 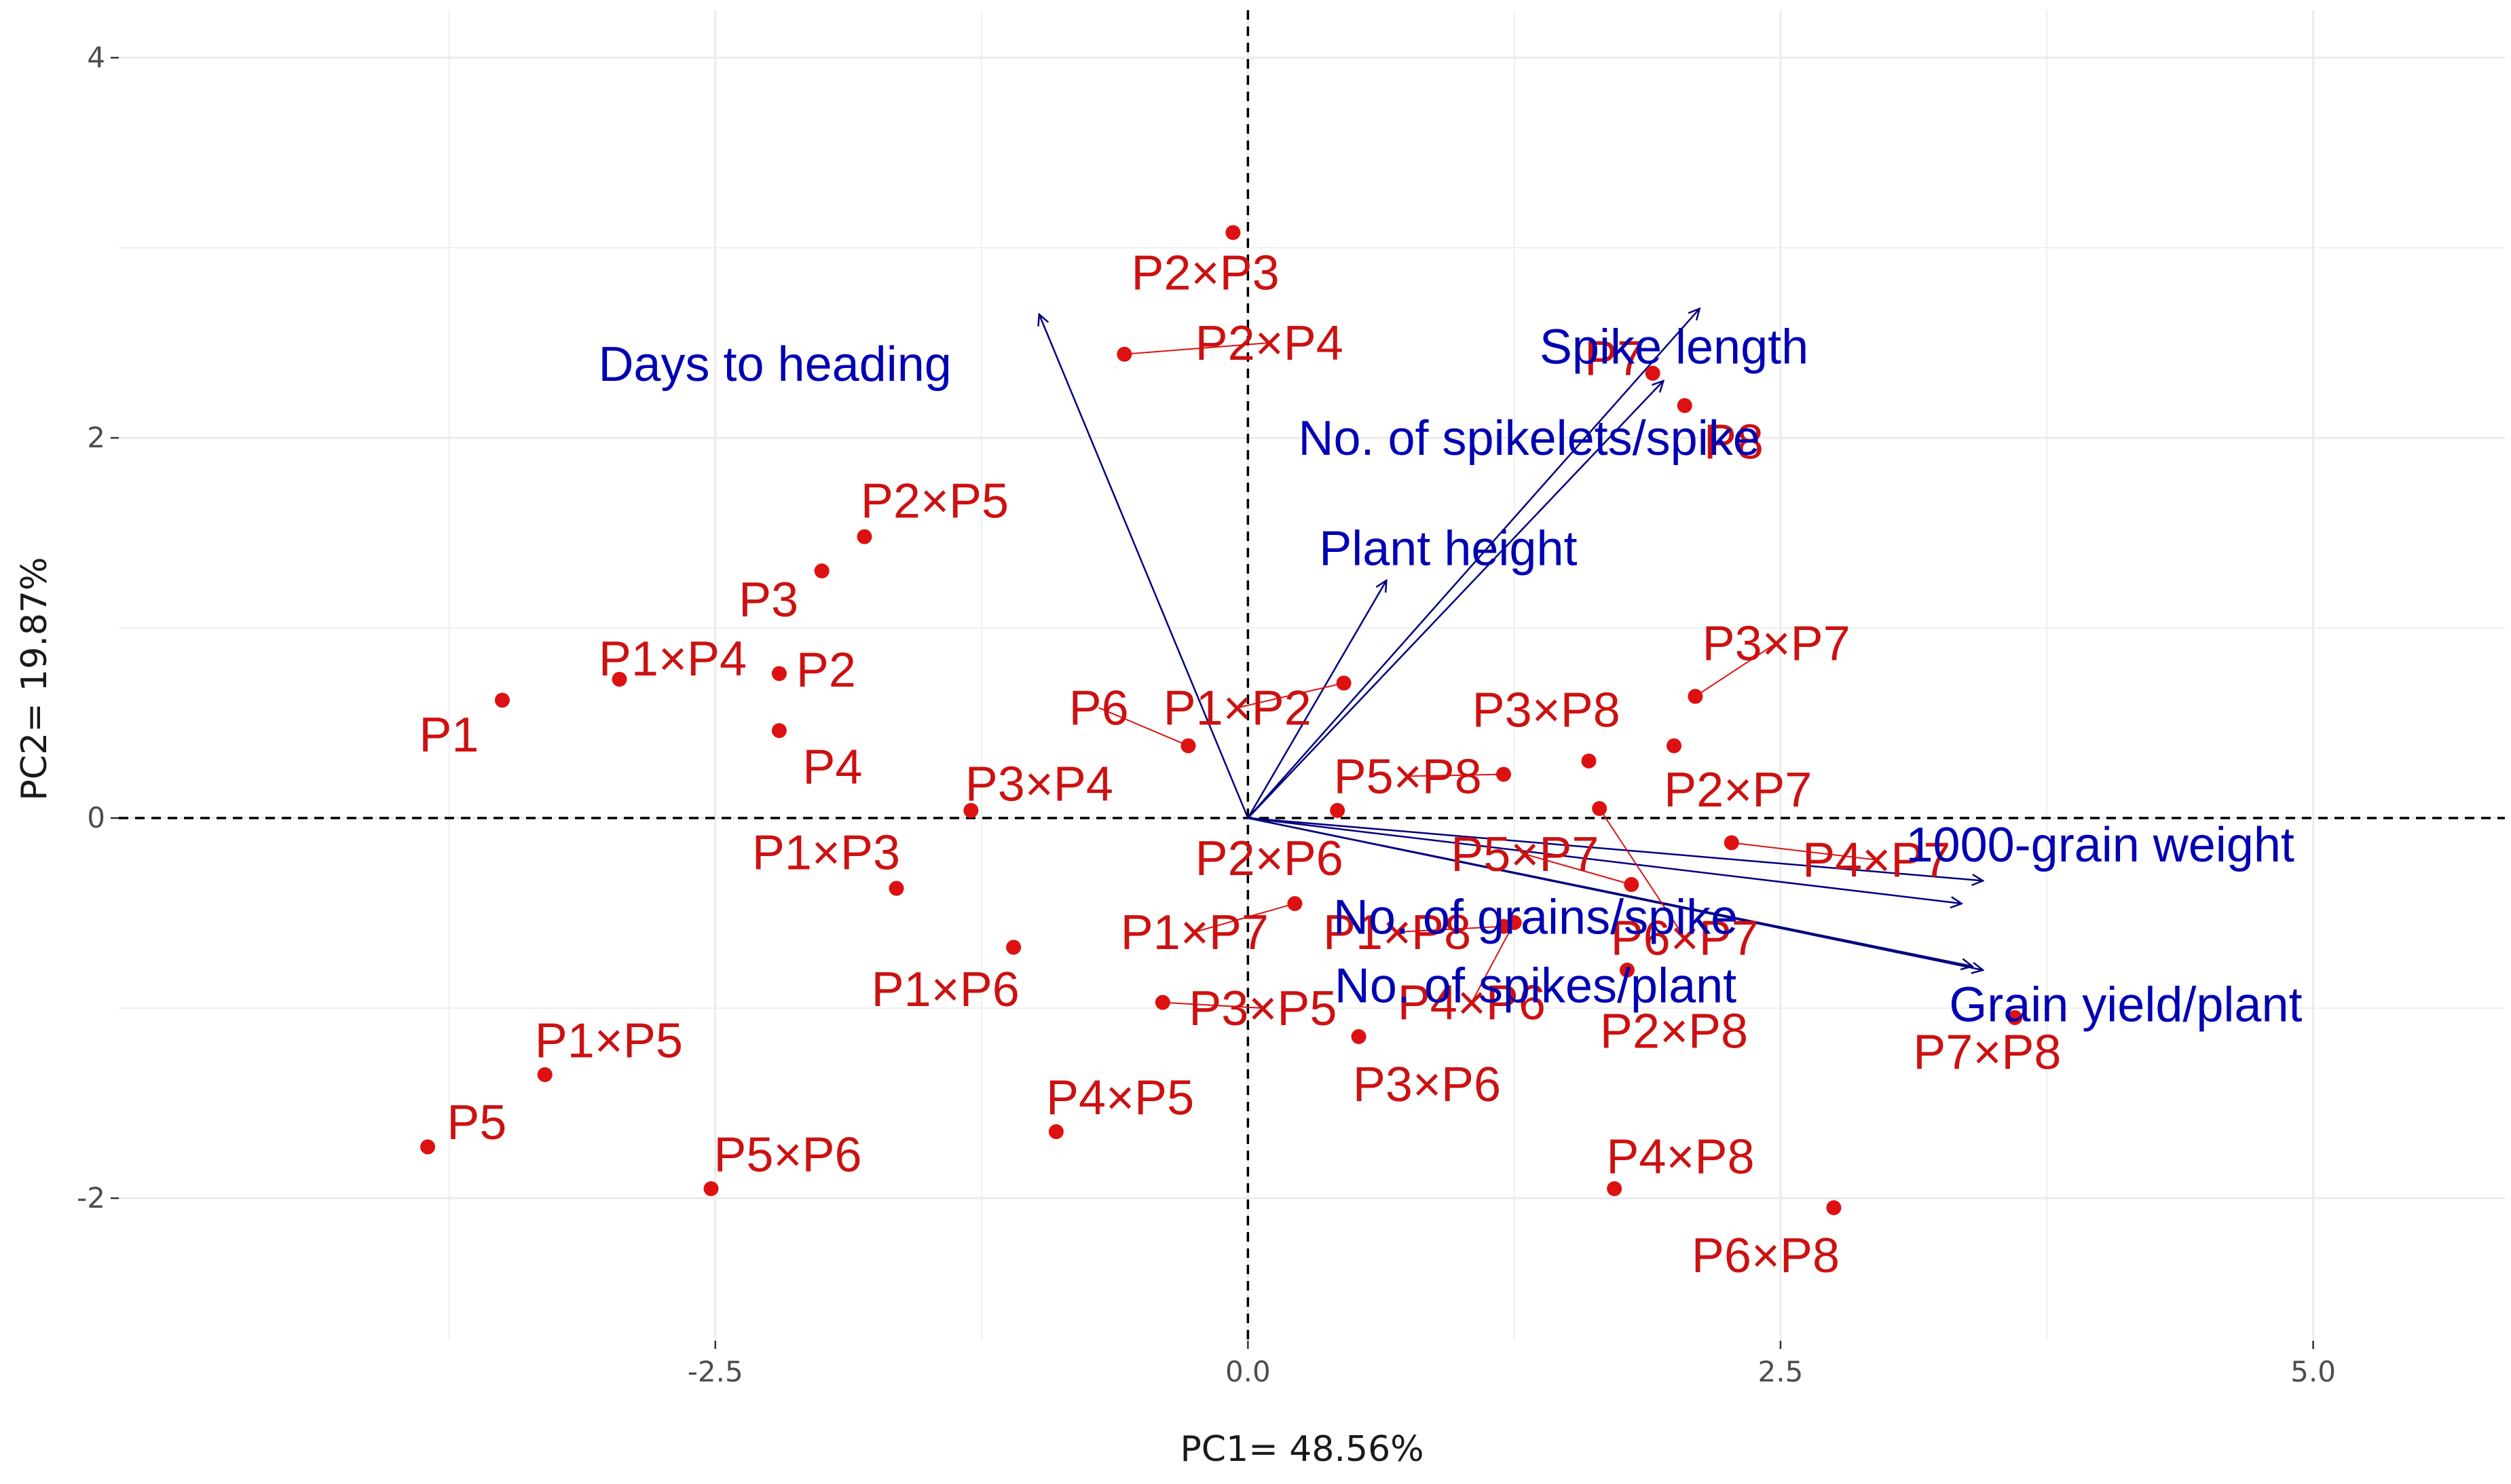 What do you see at coordinates (822, 570) in the screenshot?
I see `point-p3` at bounding box center [822, 570].